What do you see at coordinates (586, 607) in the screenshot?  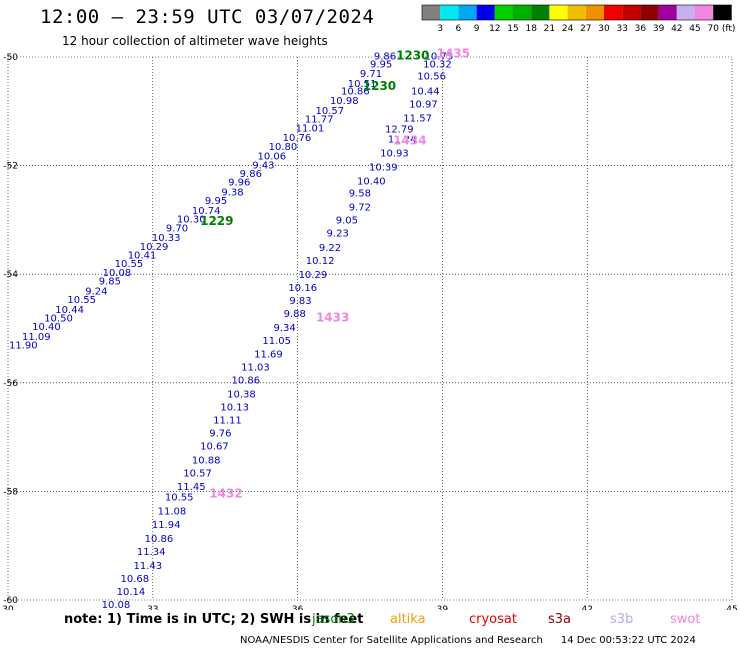 I see `lon-tick: 42` at bounding box center [586, 607].